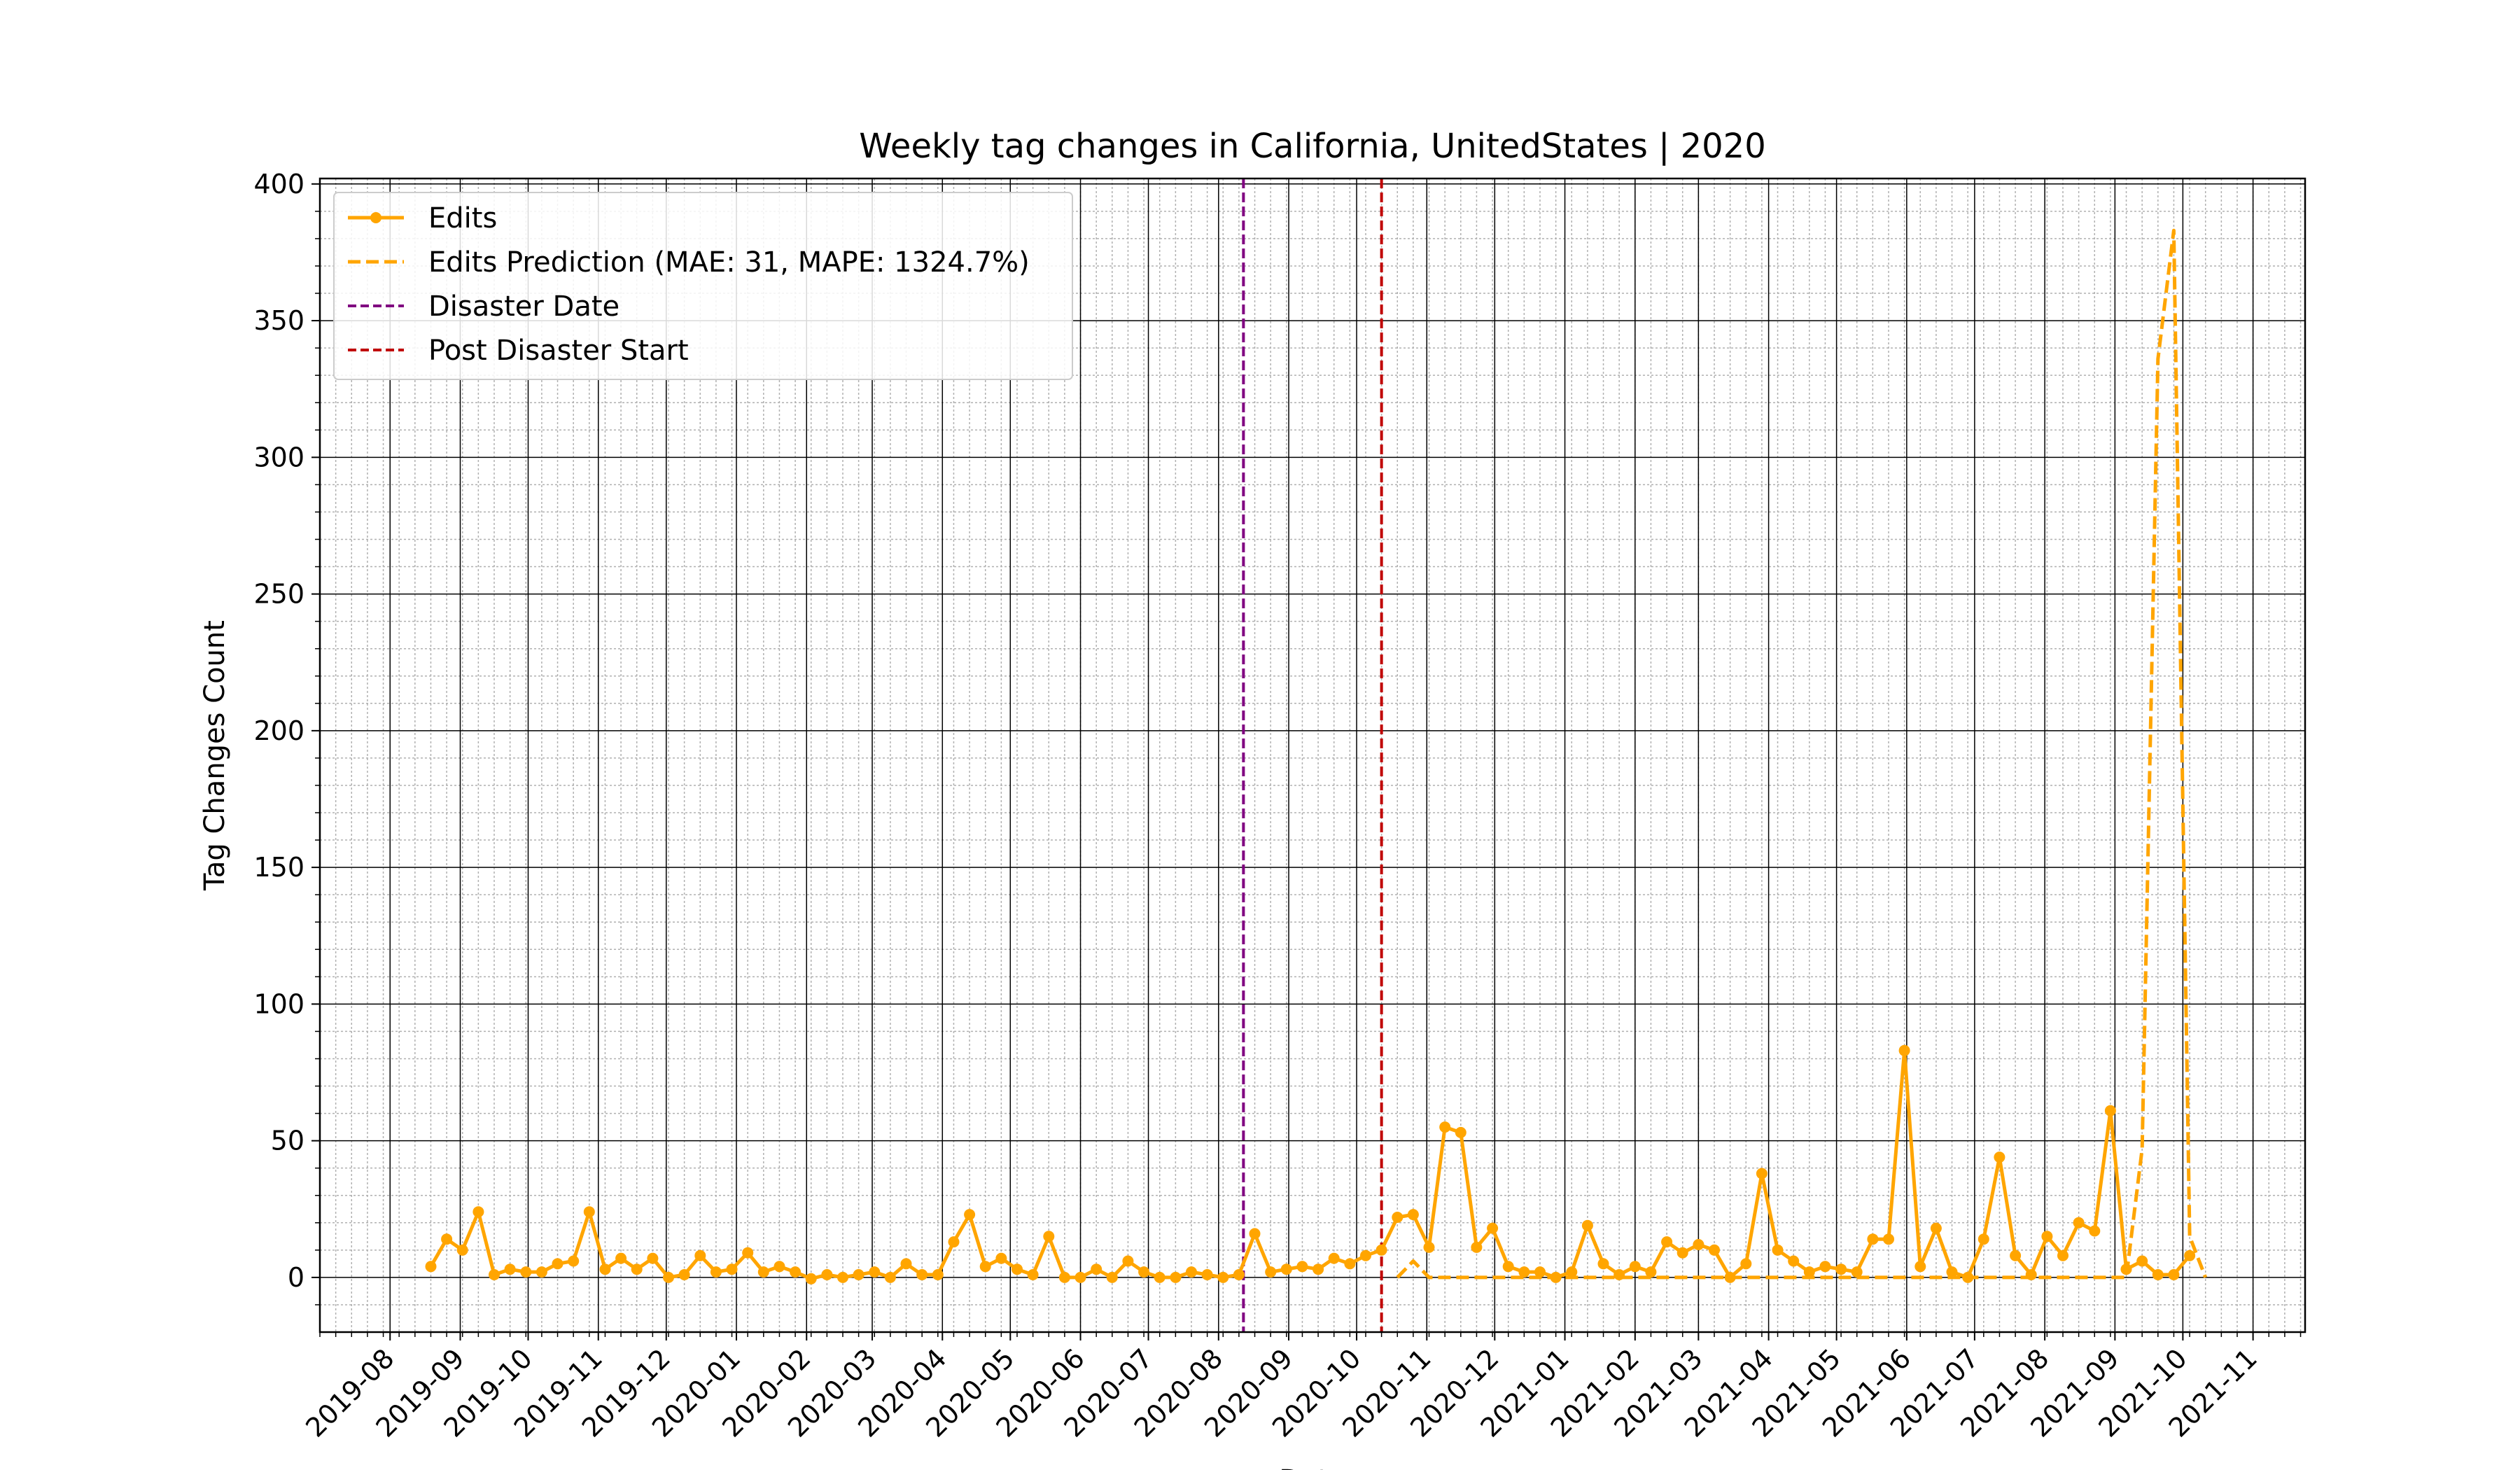  What do you see at coordinates (376, 217) in the screenshot?
I see `legend-marker-edits` at bounding box center [376, 217].